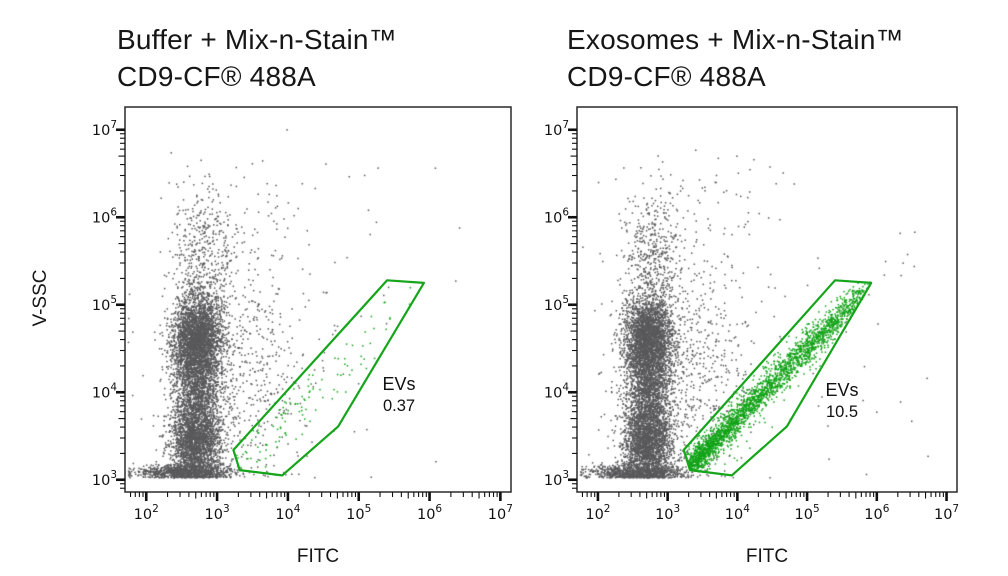  I want to click on panel-title-buffer-line2: CD9-CF® 488A, so click(216, 76).